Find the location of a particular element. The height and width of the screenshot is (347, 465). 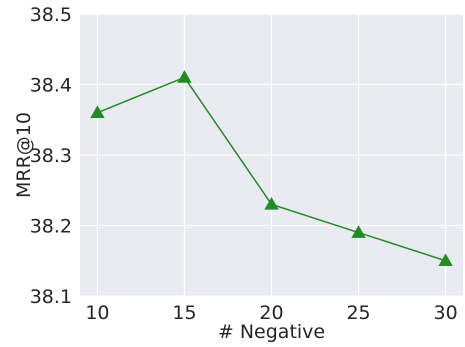

y-tick-label: 38.1 is located at coordinates (51, 297).